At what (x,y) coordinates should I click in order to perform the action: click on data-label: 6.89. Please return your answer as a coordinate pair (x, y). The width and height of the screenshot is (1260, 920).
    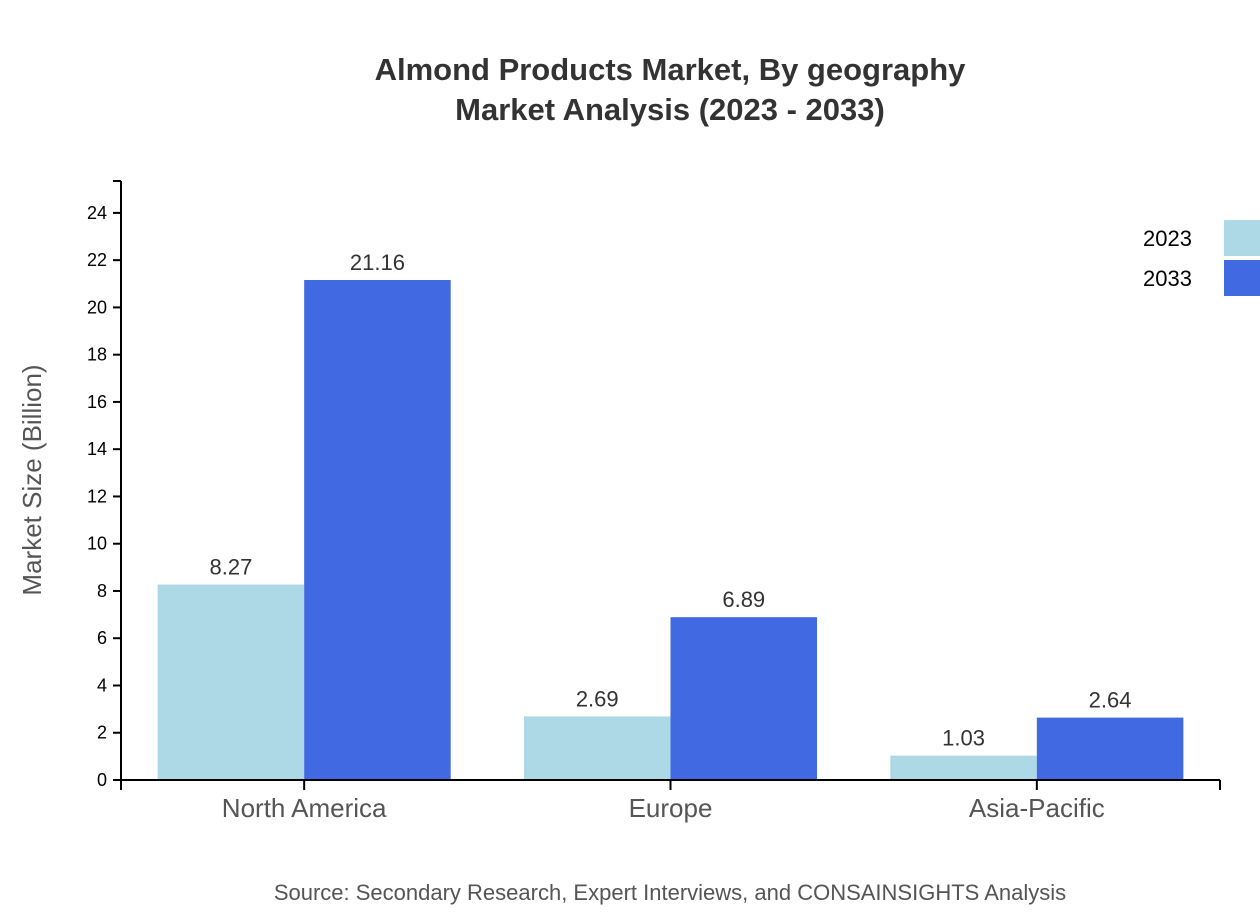
    Looking at the image, I should click on (743, 599).